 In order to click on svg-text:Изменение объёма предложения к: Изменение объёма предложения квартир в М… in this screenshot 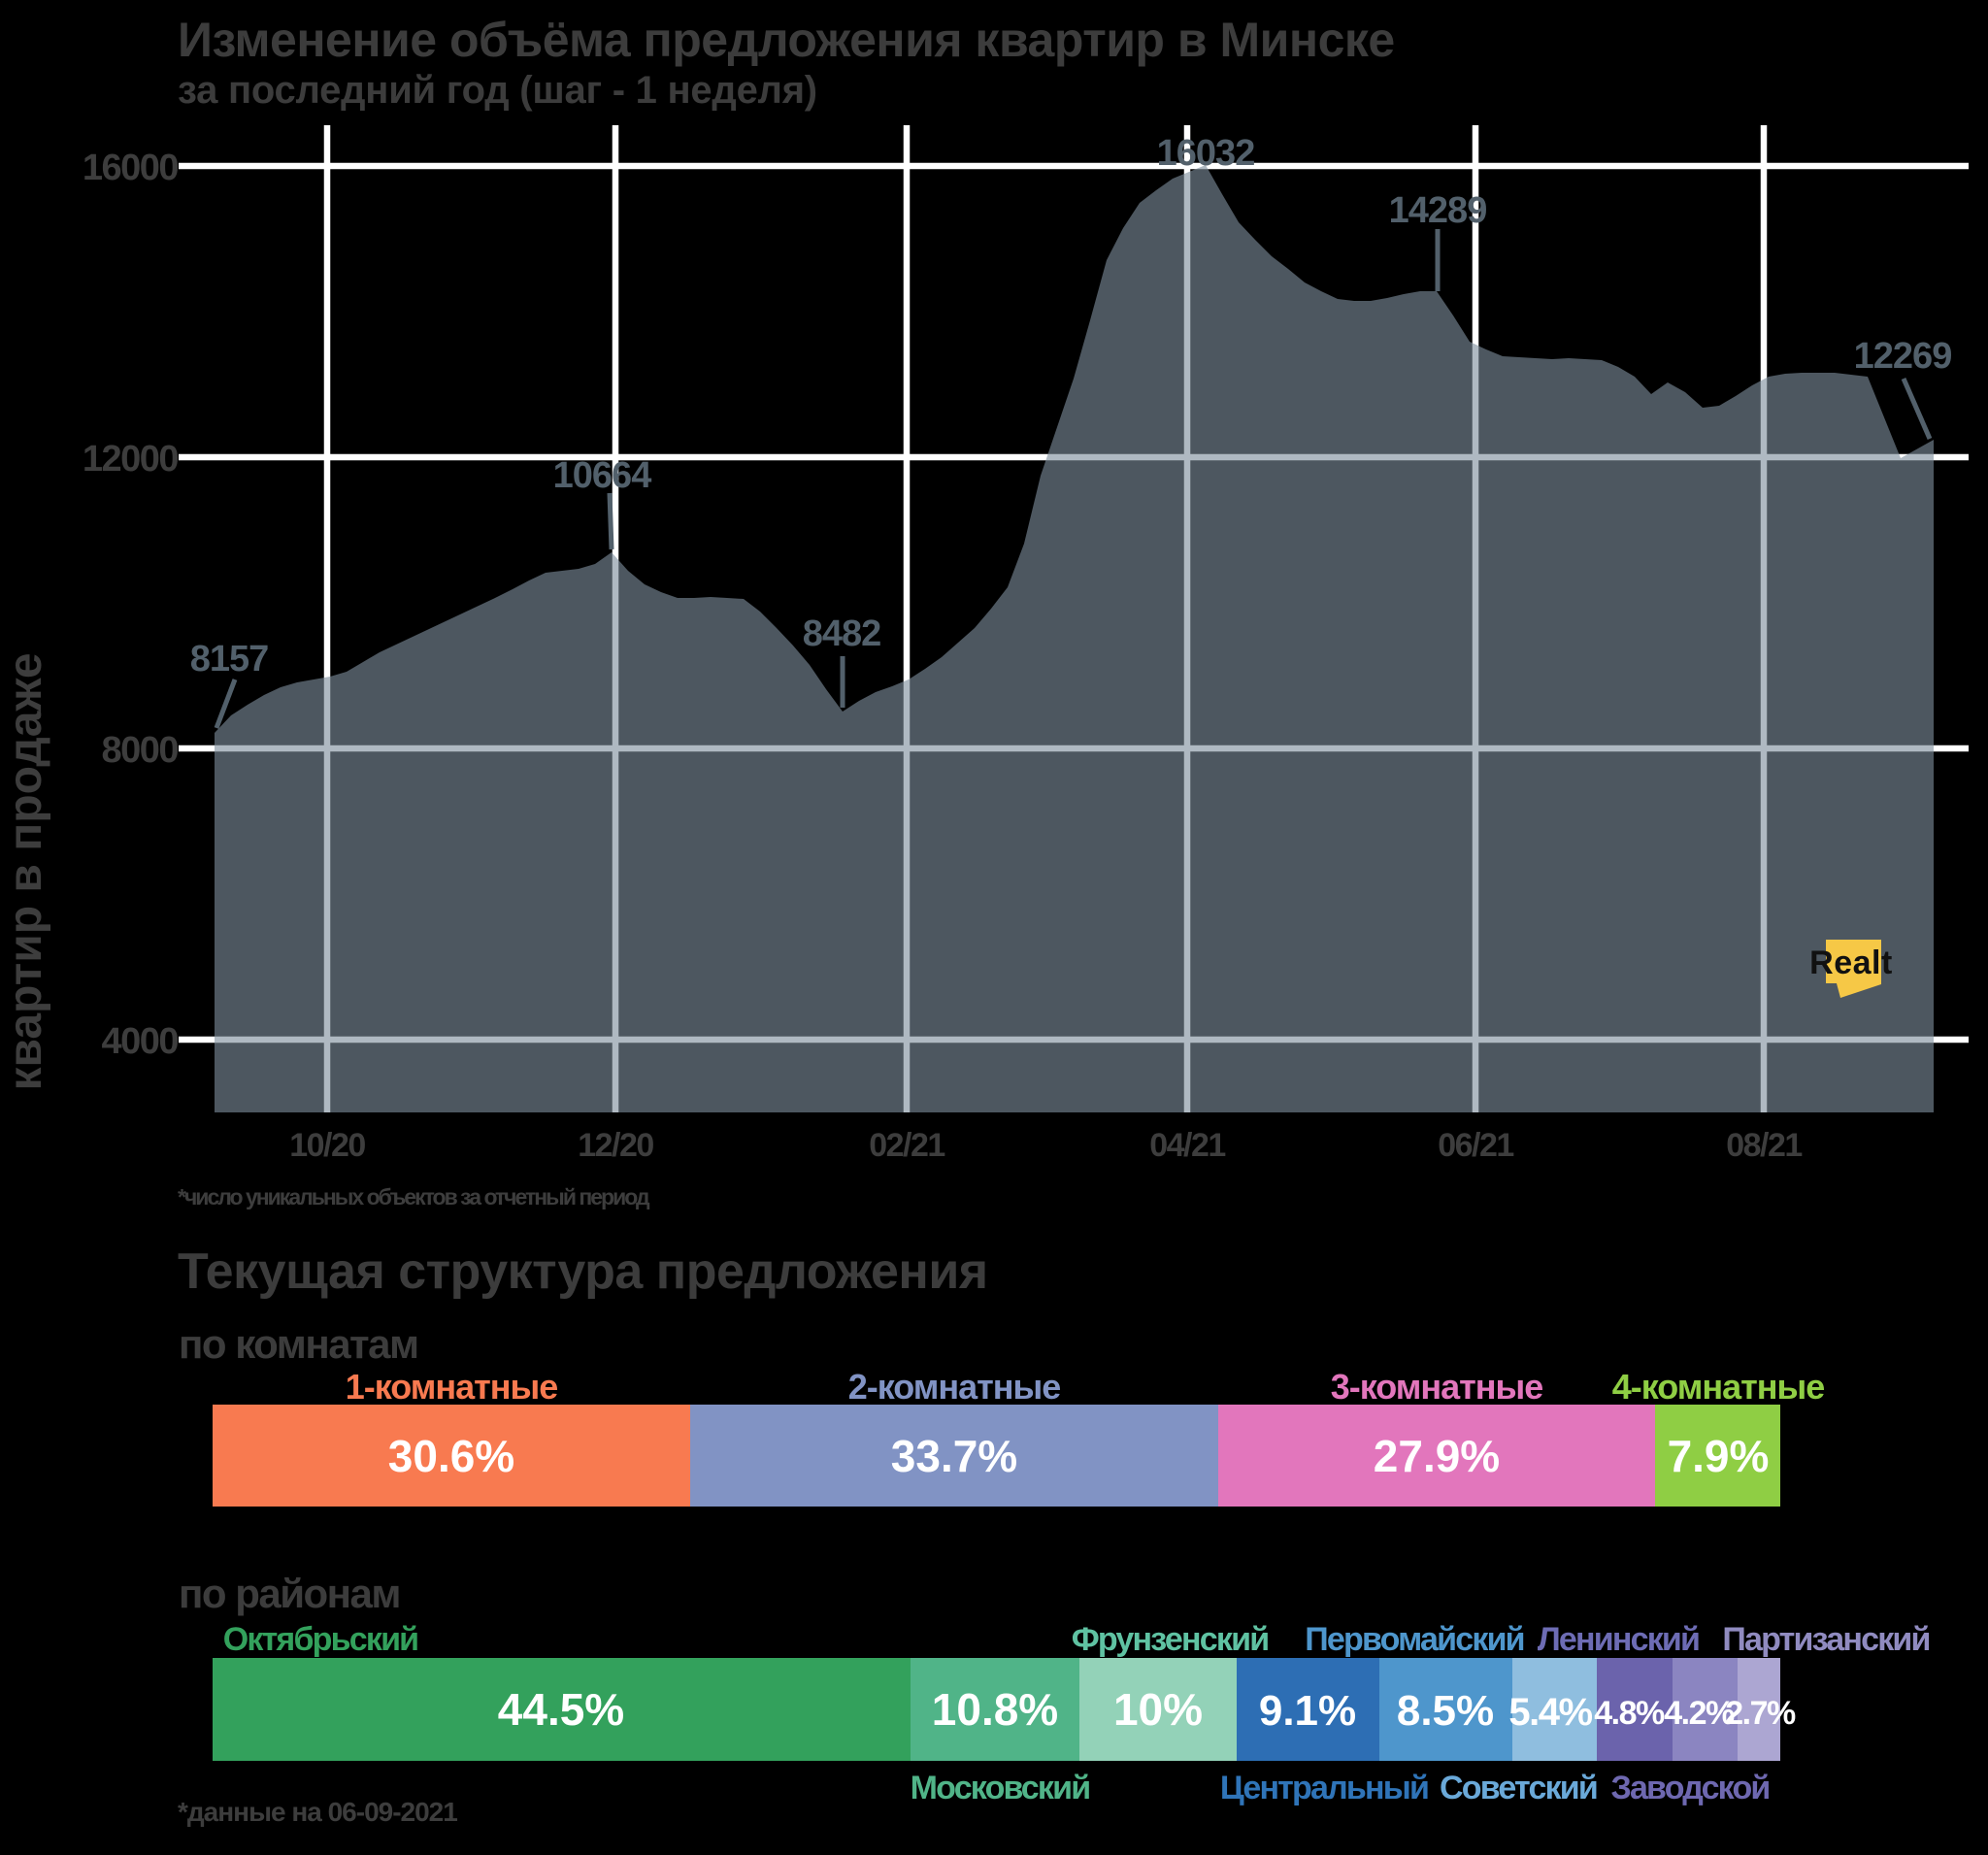, I will do `click(787, 40)`.